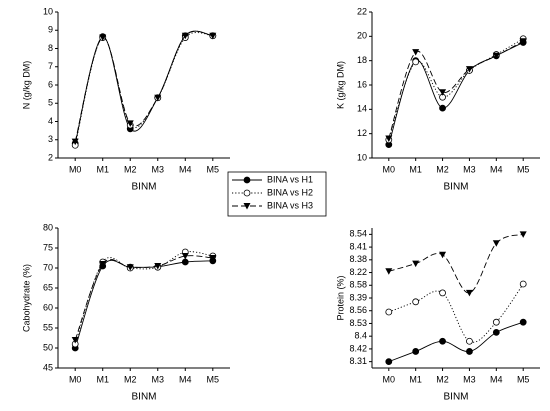 Image resolution: width=550 pixels, height=411 pixels. Describe the element at coordinates (358, 323) in the screenshot. I see `y-tick-label: 8.53` at that location.